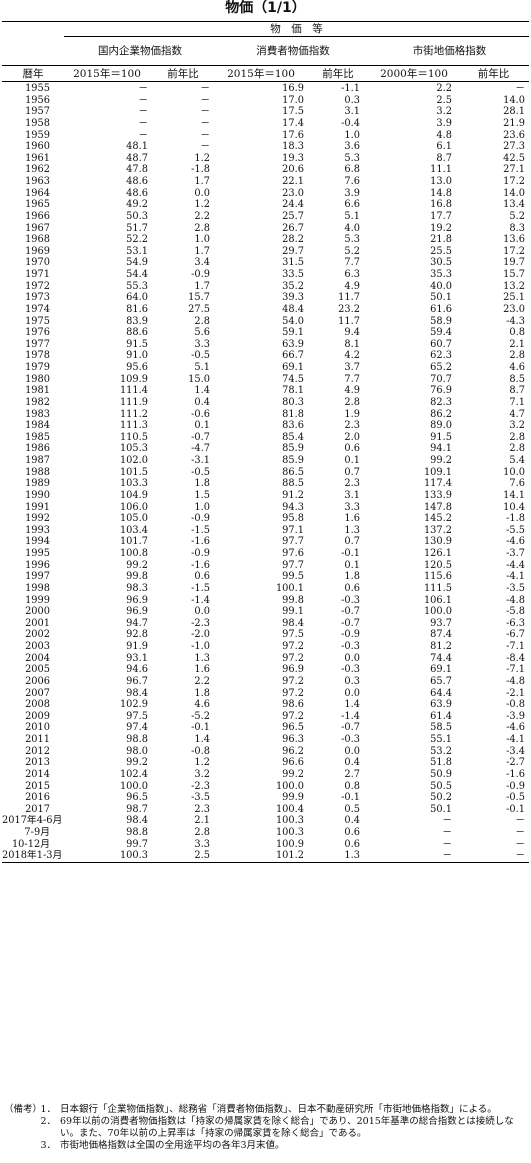 The image size is (531, 1163). I want to click on year-cell: 1979, so click(37, 367).